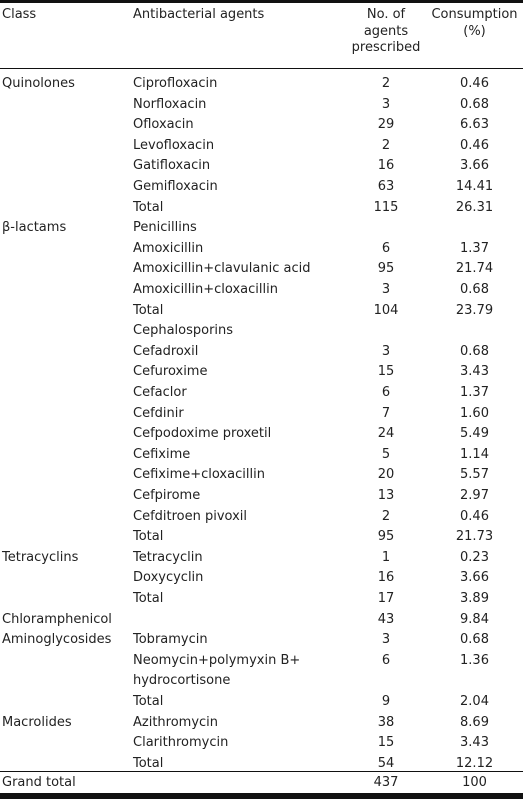 Image resolution: width=523 pixels, height=801 pixels. I want to click on header-consumption: Consumption (%), so click(474, 23).